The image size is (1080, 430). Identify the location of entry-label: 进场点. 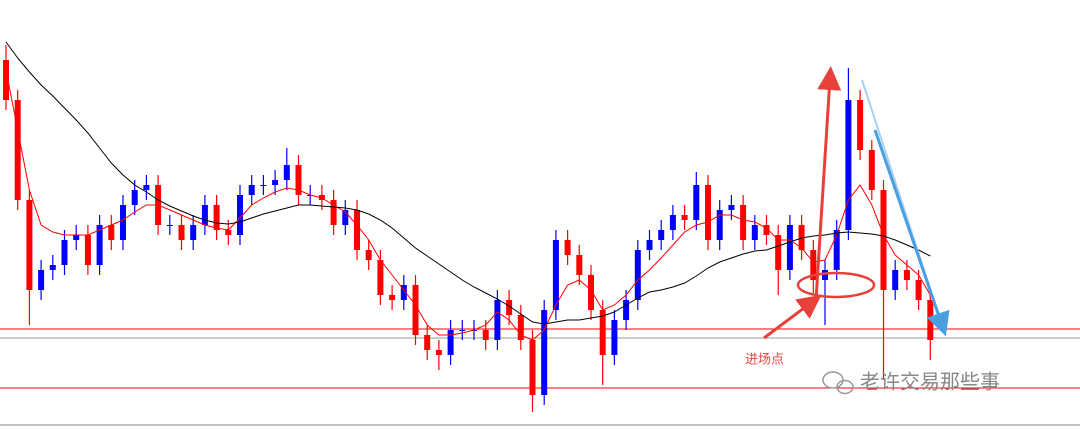
(764, 360).